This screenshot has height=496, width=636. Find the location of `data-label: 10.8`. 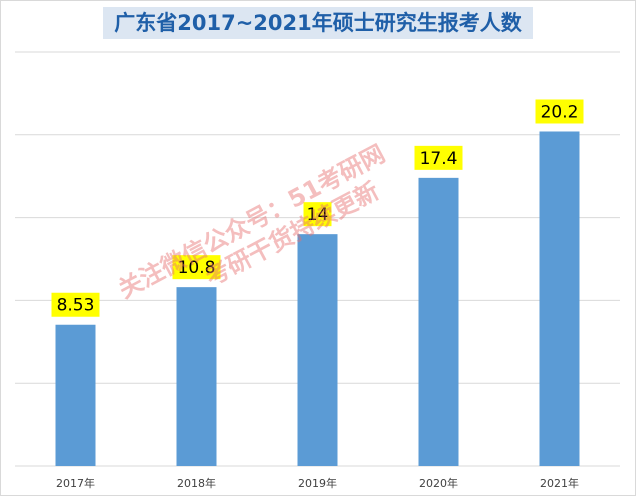

data-label: 10.8 is located at coordinates (197, 268).